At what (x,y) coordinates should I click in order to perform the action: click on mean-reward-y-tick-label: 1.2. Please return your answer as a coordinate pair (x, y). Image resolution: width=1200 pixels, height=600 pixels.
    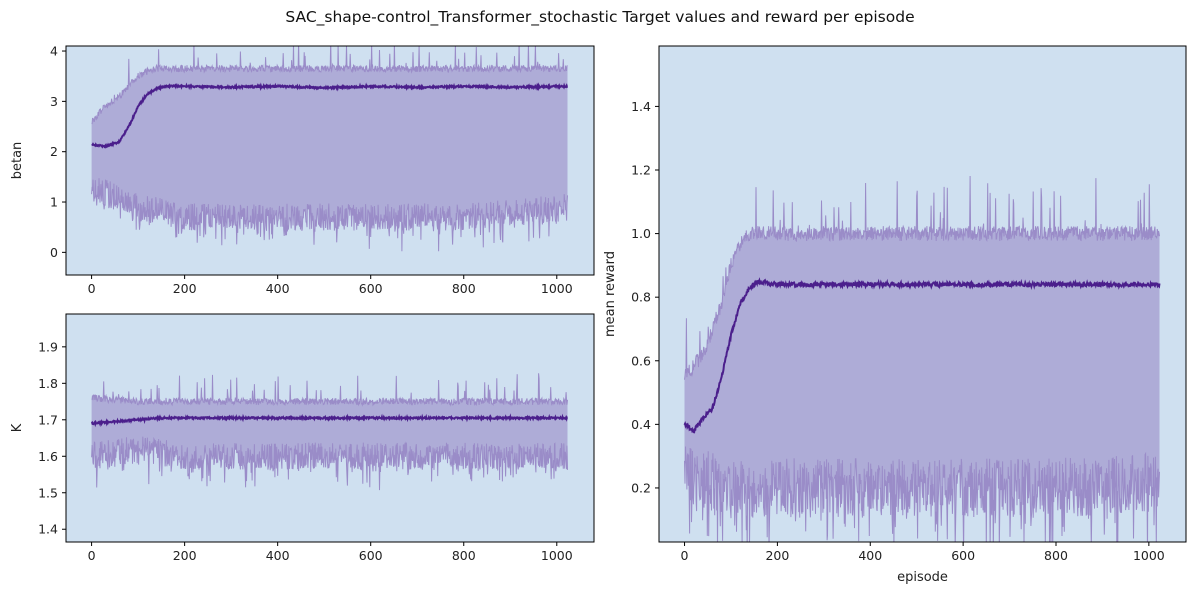
    Looking at the image, I should click on (641, 170).